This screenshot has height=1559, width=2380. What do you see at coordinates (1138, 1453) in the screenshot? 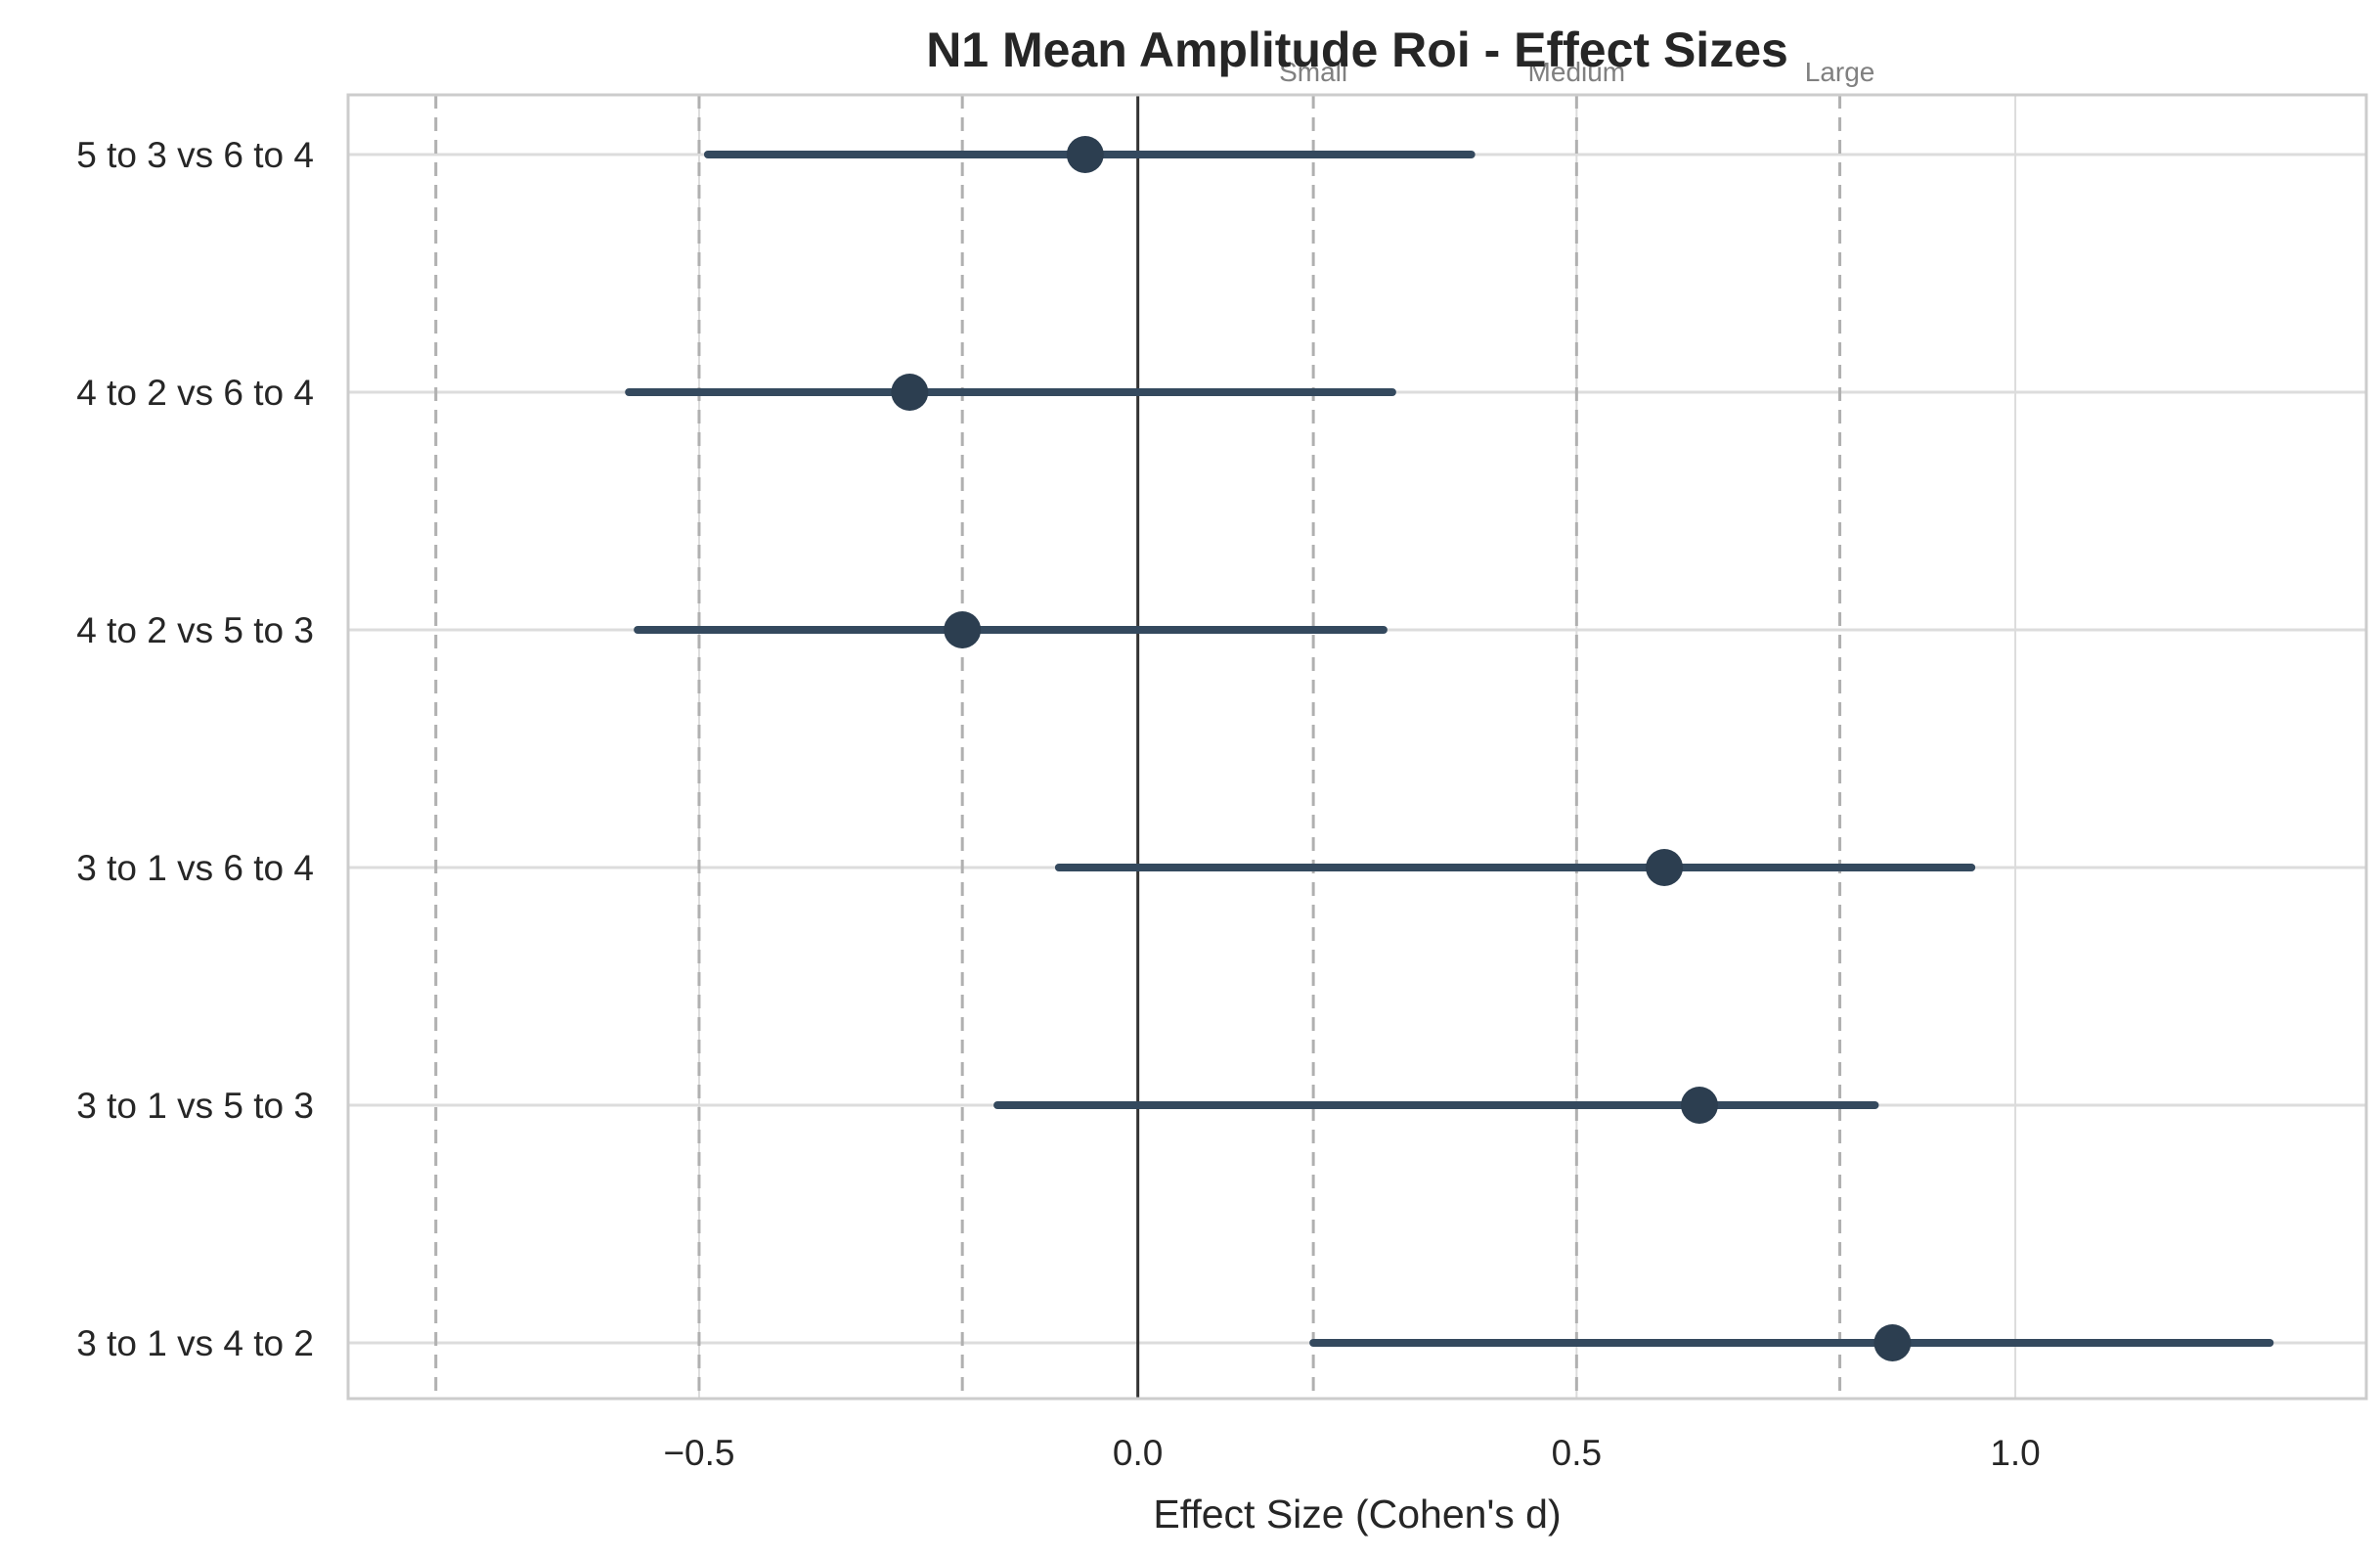
I see `x-tick-label: 0.0` at bounding box center [1138, 1453].